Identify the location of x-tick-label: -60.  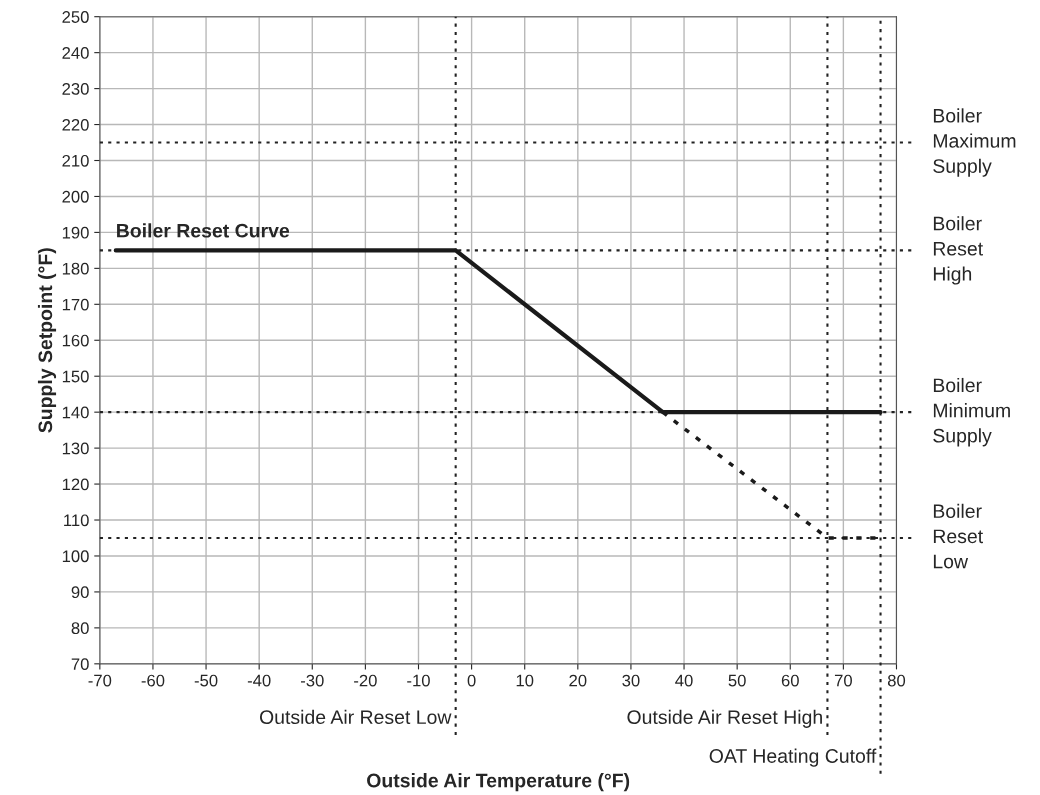
(153, 680).